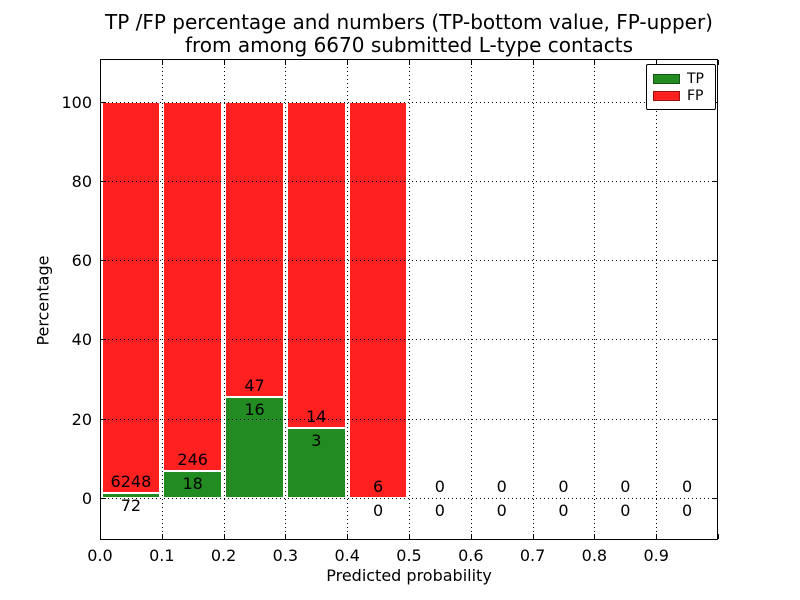 Image resolution: width=800 pixels, height=600 pixels. I want to click on bar-label-tp: 72, so click(131, 506).